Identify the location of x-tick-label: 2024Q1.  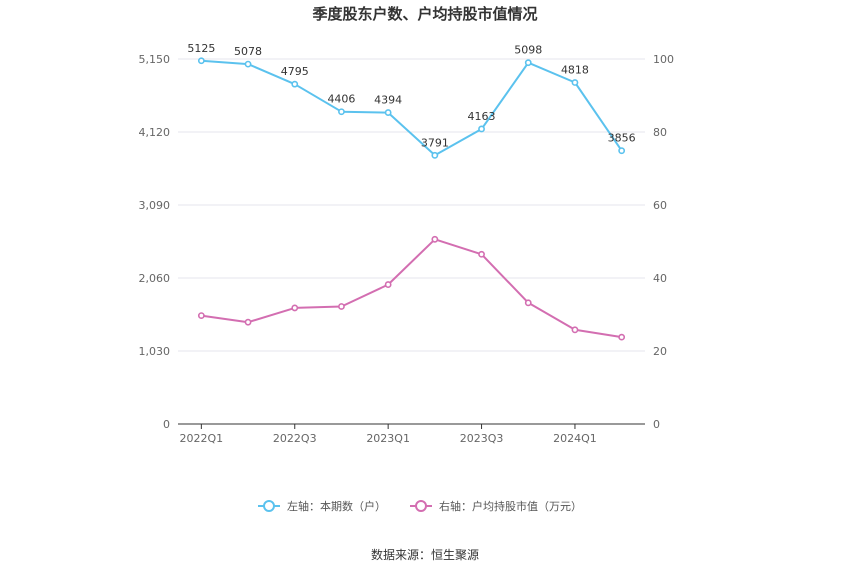
(575, 438).